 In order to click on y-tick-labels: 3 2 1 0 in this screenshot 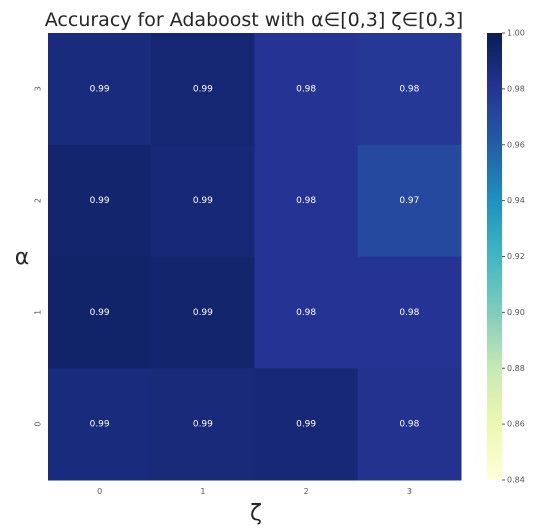, I will do `click(38, 256)`.